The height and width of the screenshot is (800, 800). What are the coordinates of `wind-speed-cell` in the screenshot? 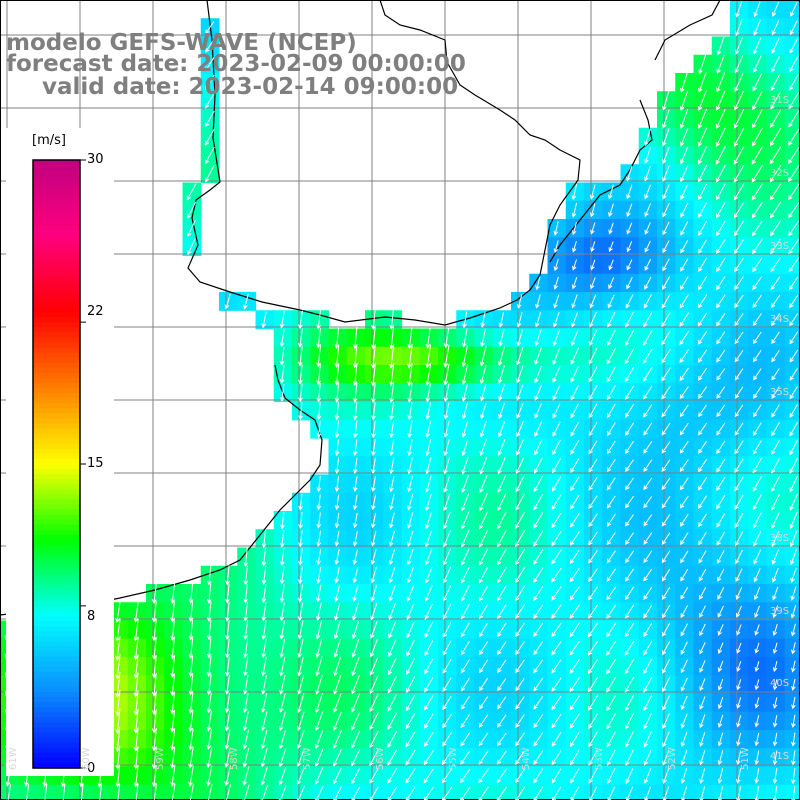 It's located at (792, 9).